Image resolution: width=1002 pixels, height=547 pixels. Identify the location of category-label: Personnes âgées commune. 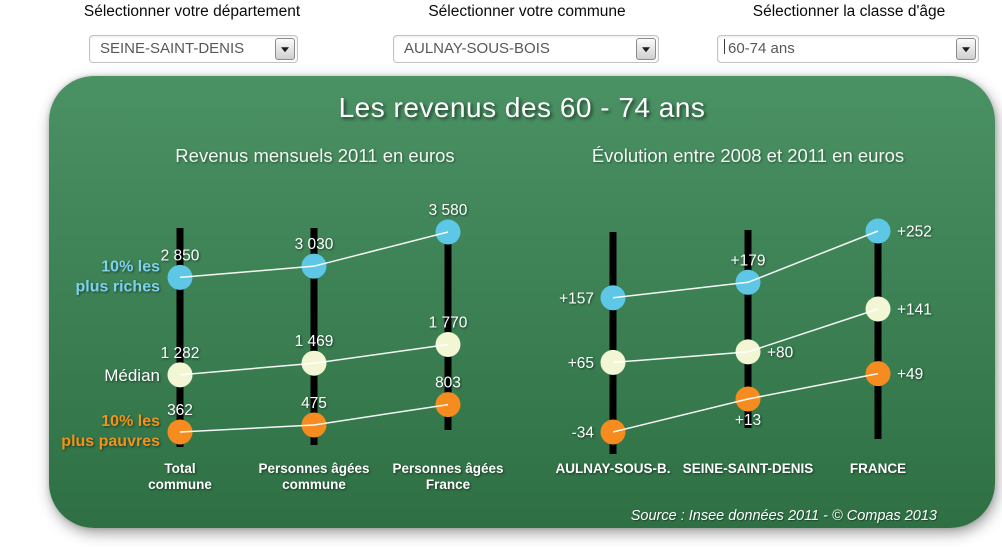
(313, 476).